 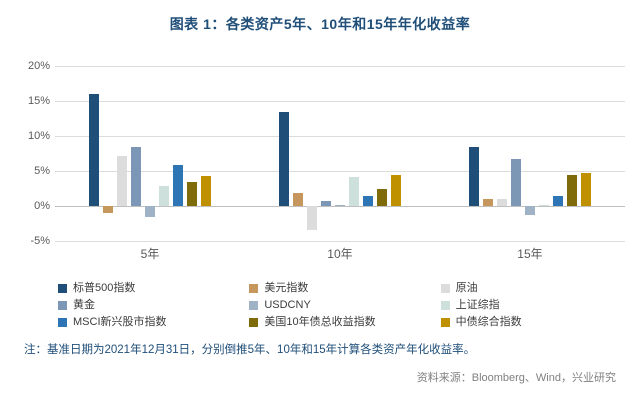 I want to click on legend-item: USDCNY, so click(x=342, y=305).